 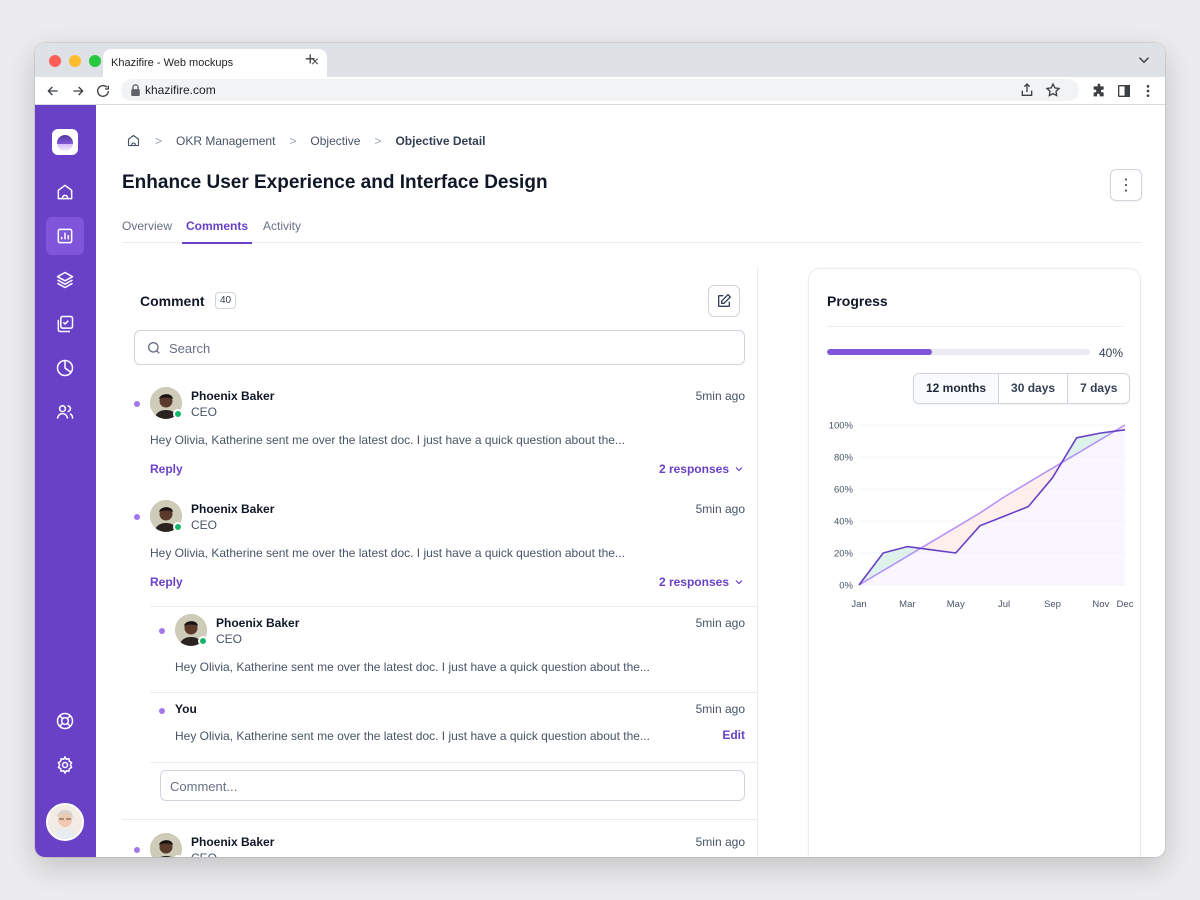 What do you see at coordinates (992, 505) in the screenshot?
I see `target-series-line` at bounding box center [992, 505].